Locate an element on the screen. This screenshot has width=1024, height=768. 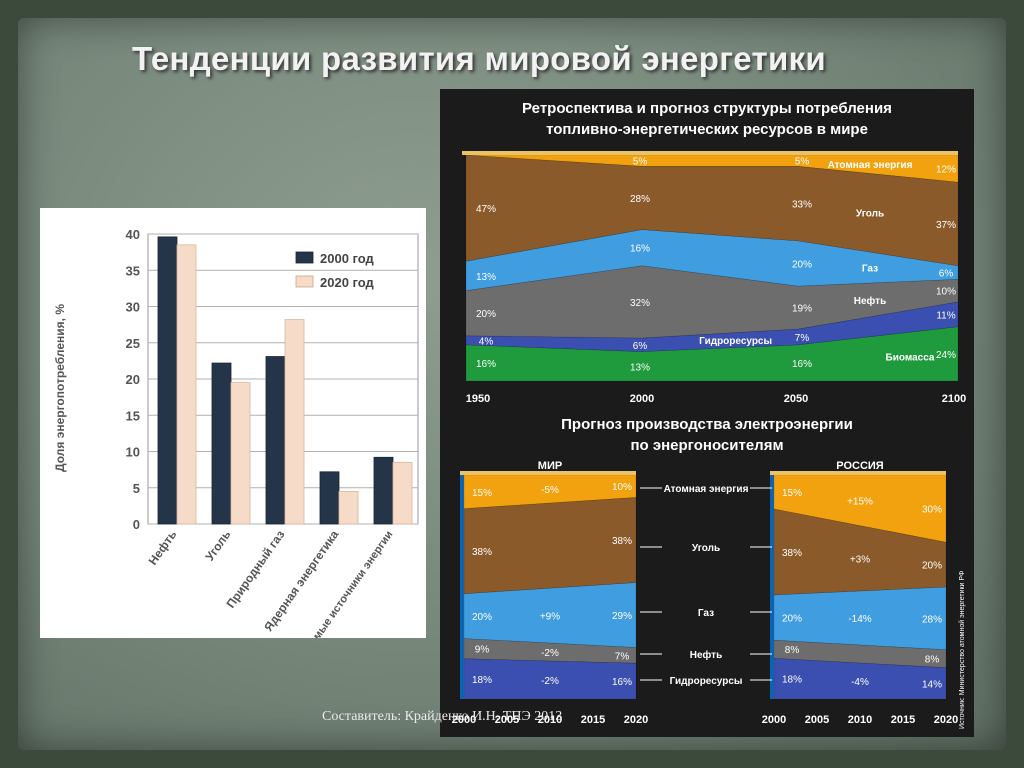
forecast-value-label: 28% is located at coordinates (932, 619).